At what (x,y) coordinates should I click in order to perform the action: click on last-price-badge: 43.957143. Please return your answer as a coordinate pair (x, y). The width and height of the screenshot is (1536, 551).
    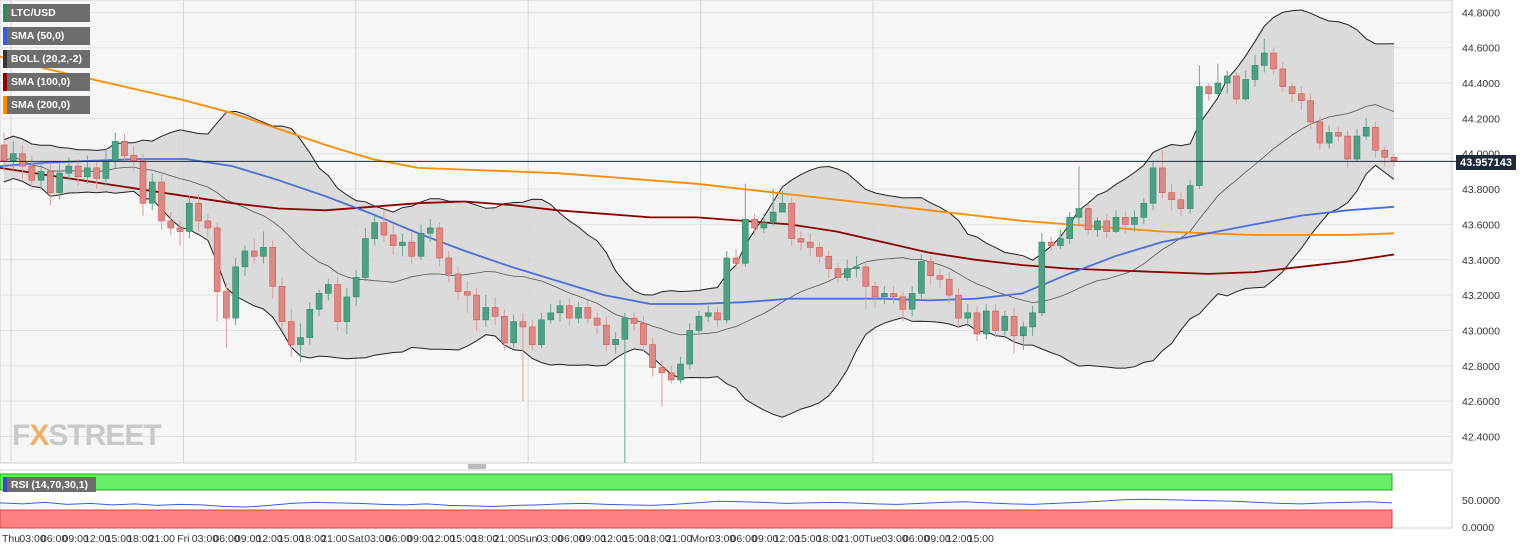
    Looking at the image, I should click on (1486, 162).